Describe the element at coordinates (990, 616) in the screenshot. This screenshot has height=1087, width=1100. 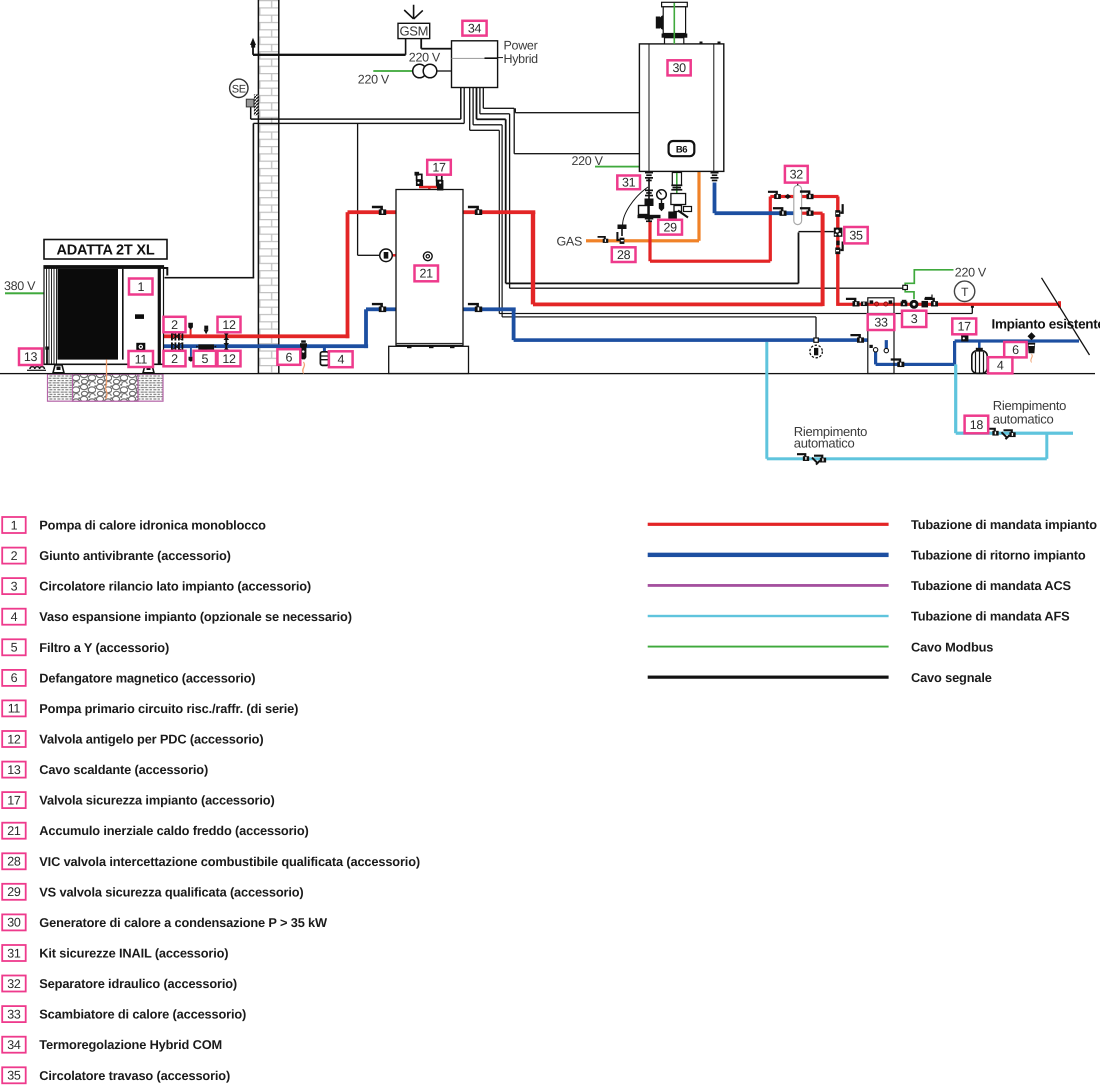
I see `svg-text: Tubazione di mandata AFS` at that location.